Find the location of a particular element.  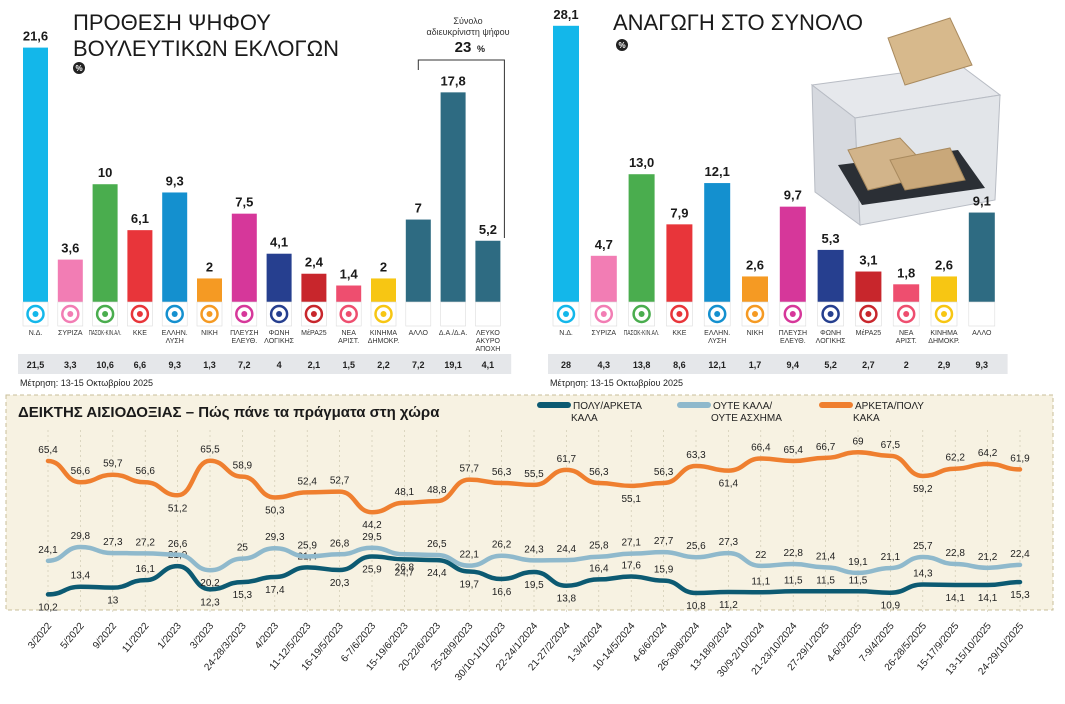

series-point-label: 27,2 is located at coordinates (145, 542).